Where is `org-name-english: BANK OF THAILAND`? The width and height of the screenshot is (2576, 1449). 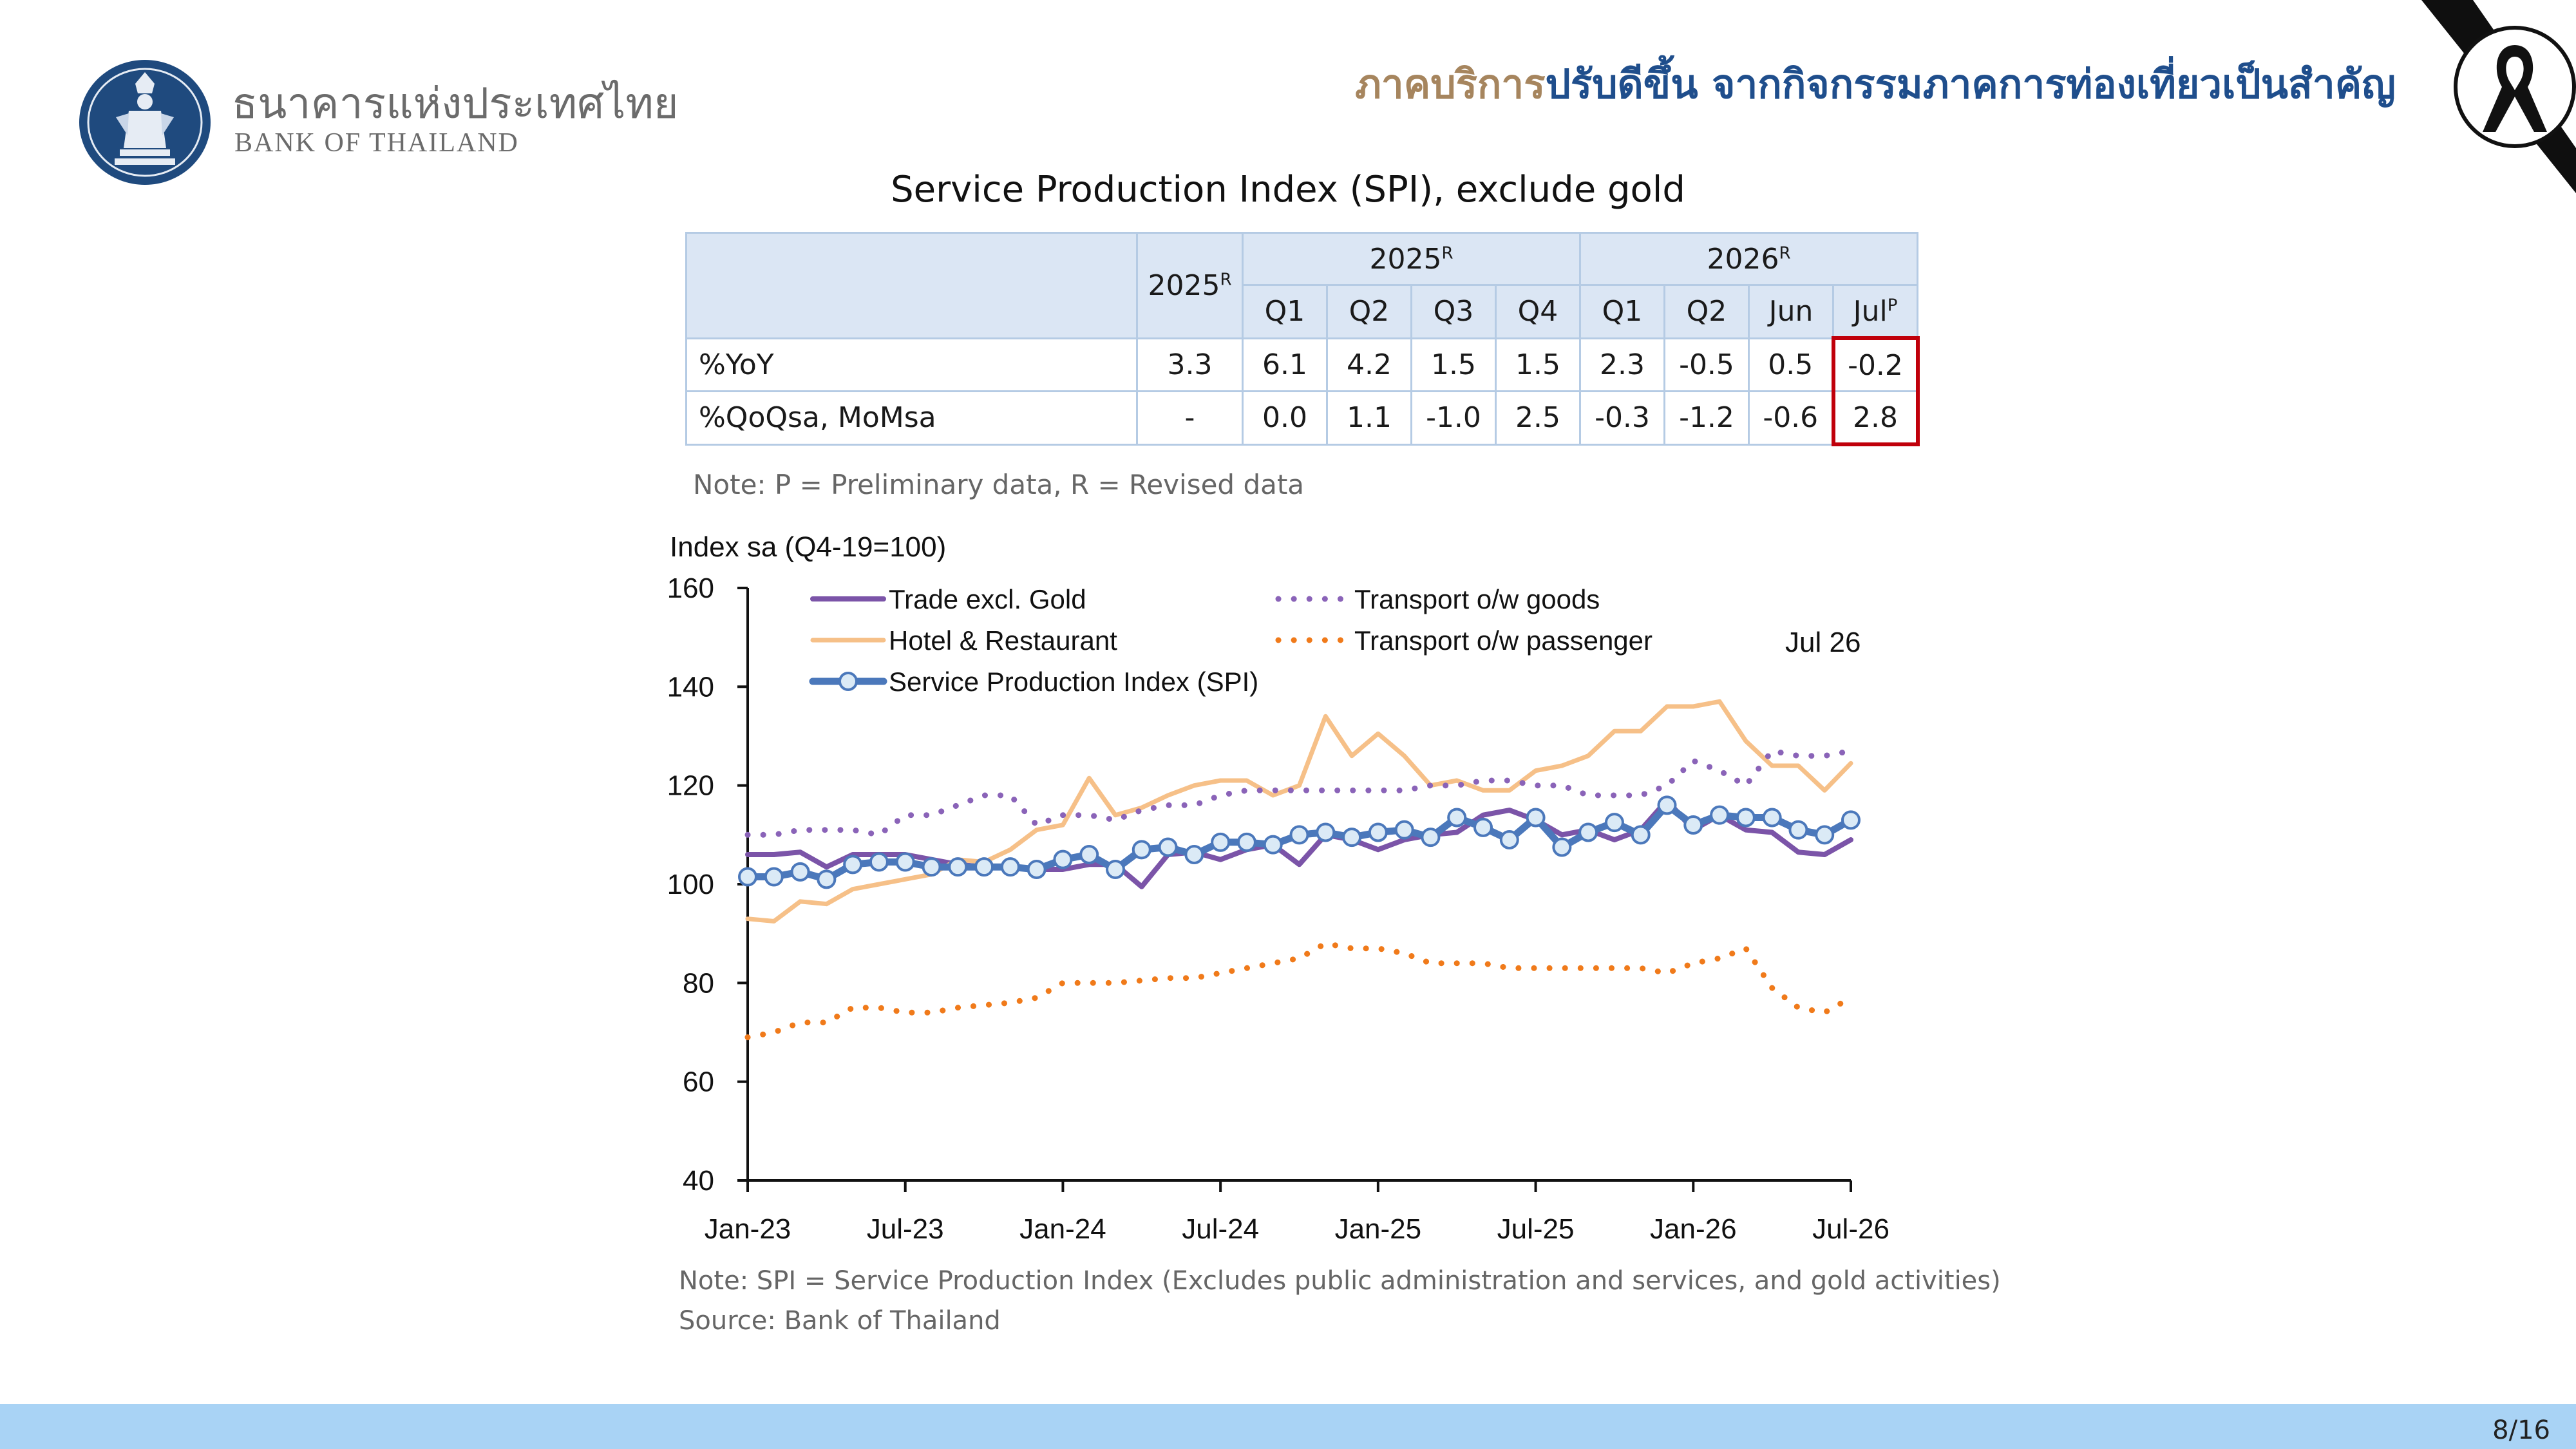
org-name-english: BANK OF THAILAND is located at coordinates (377, 143).